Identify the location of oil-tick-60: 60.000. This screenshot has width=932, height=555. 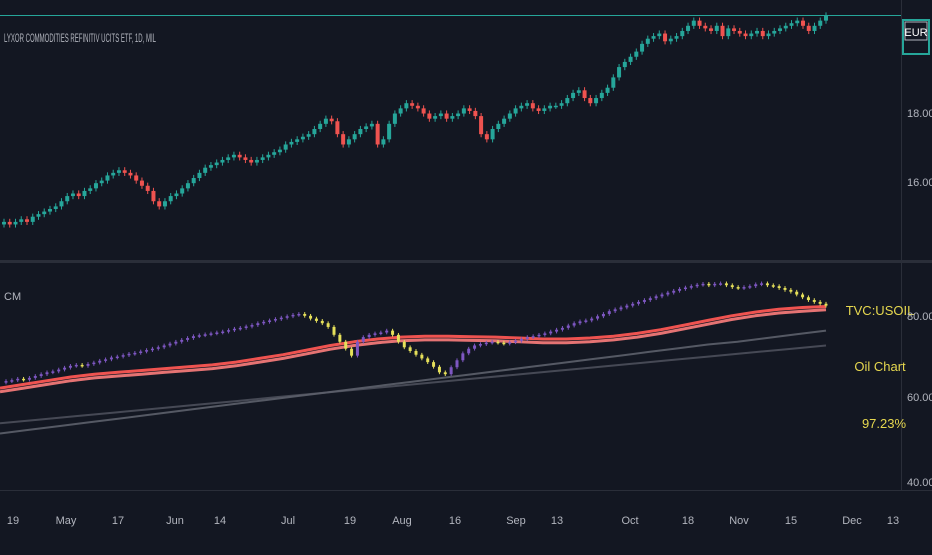
(919, 398).